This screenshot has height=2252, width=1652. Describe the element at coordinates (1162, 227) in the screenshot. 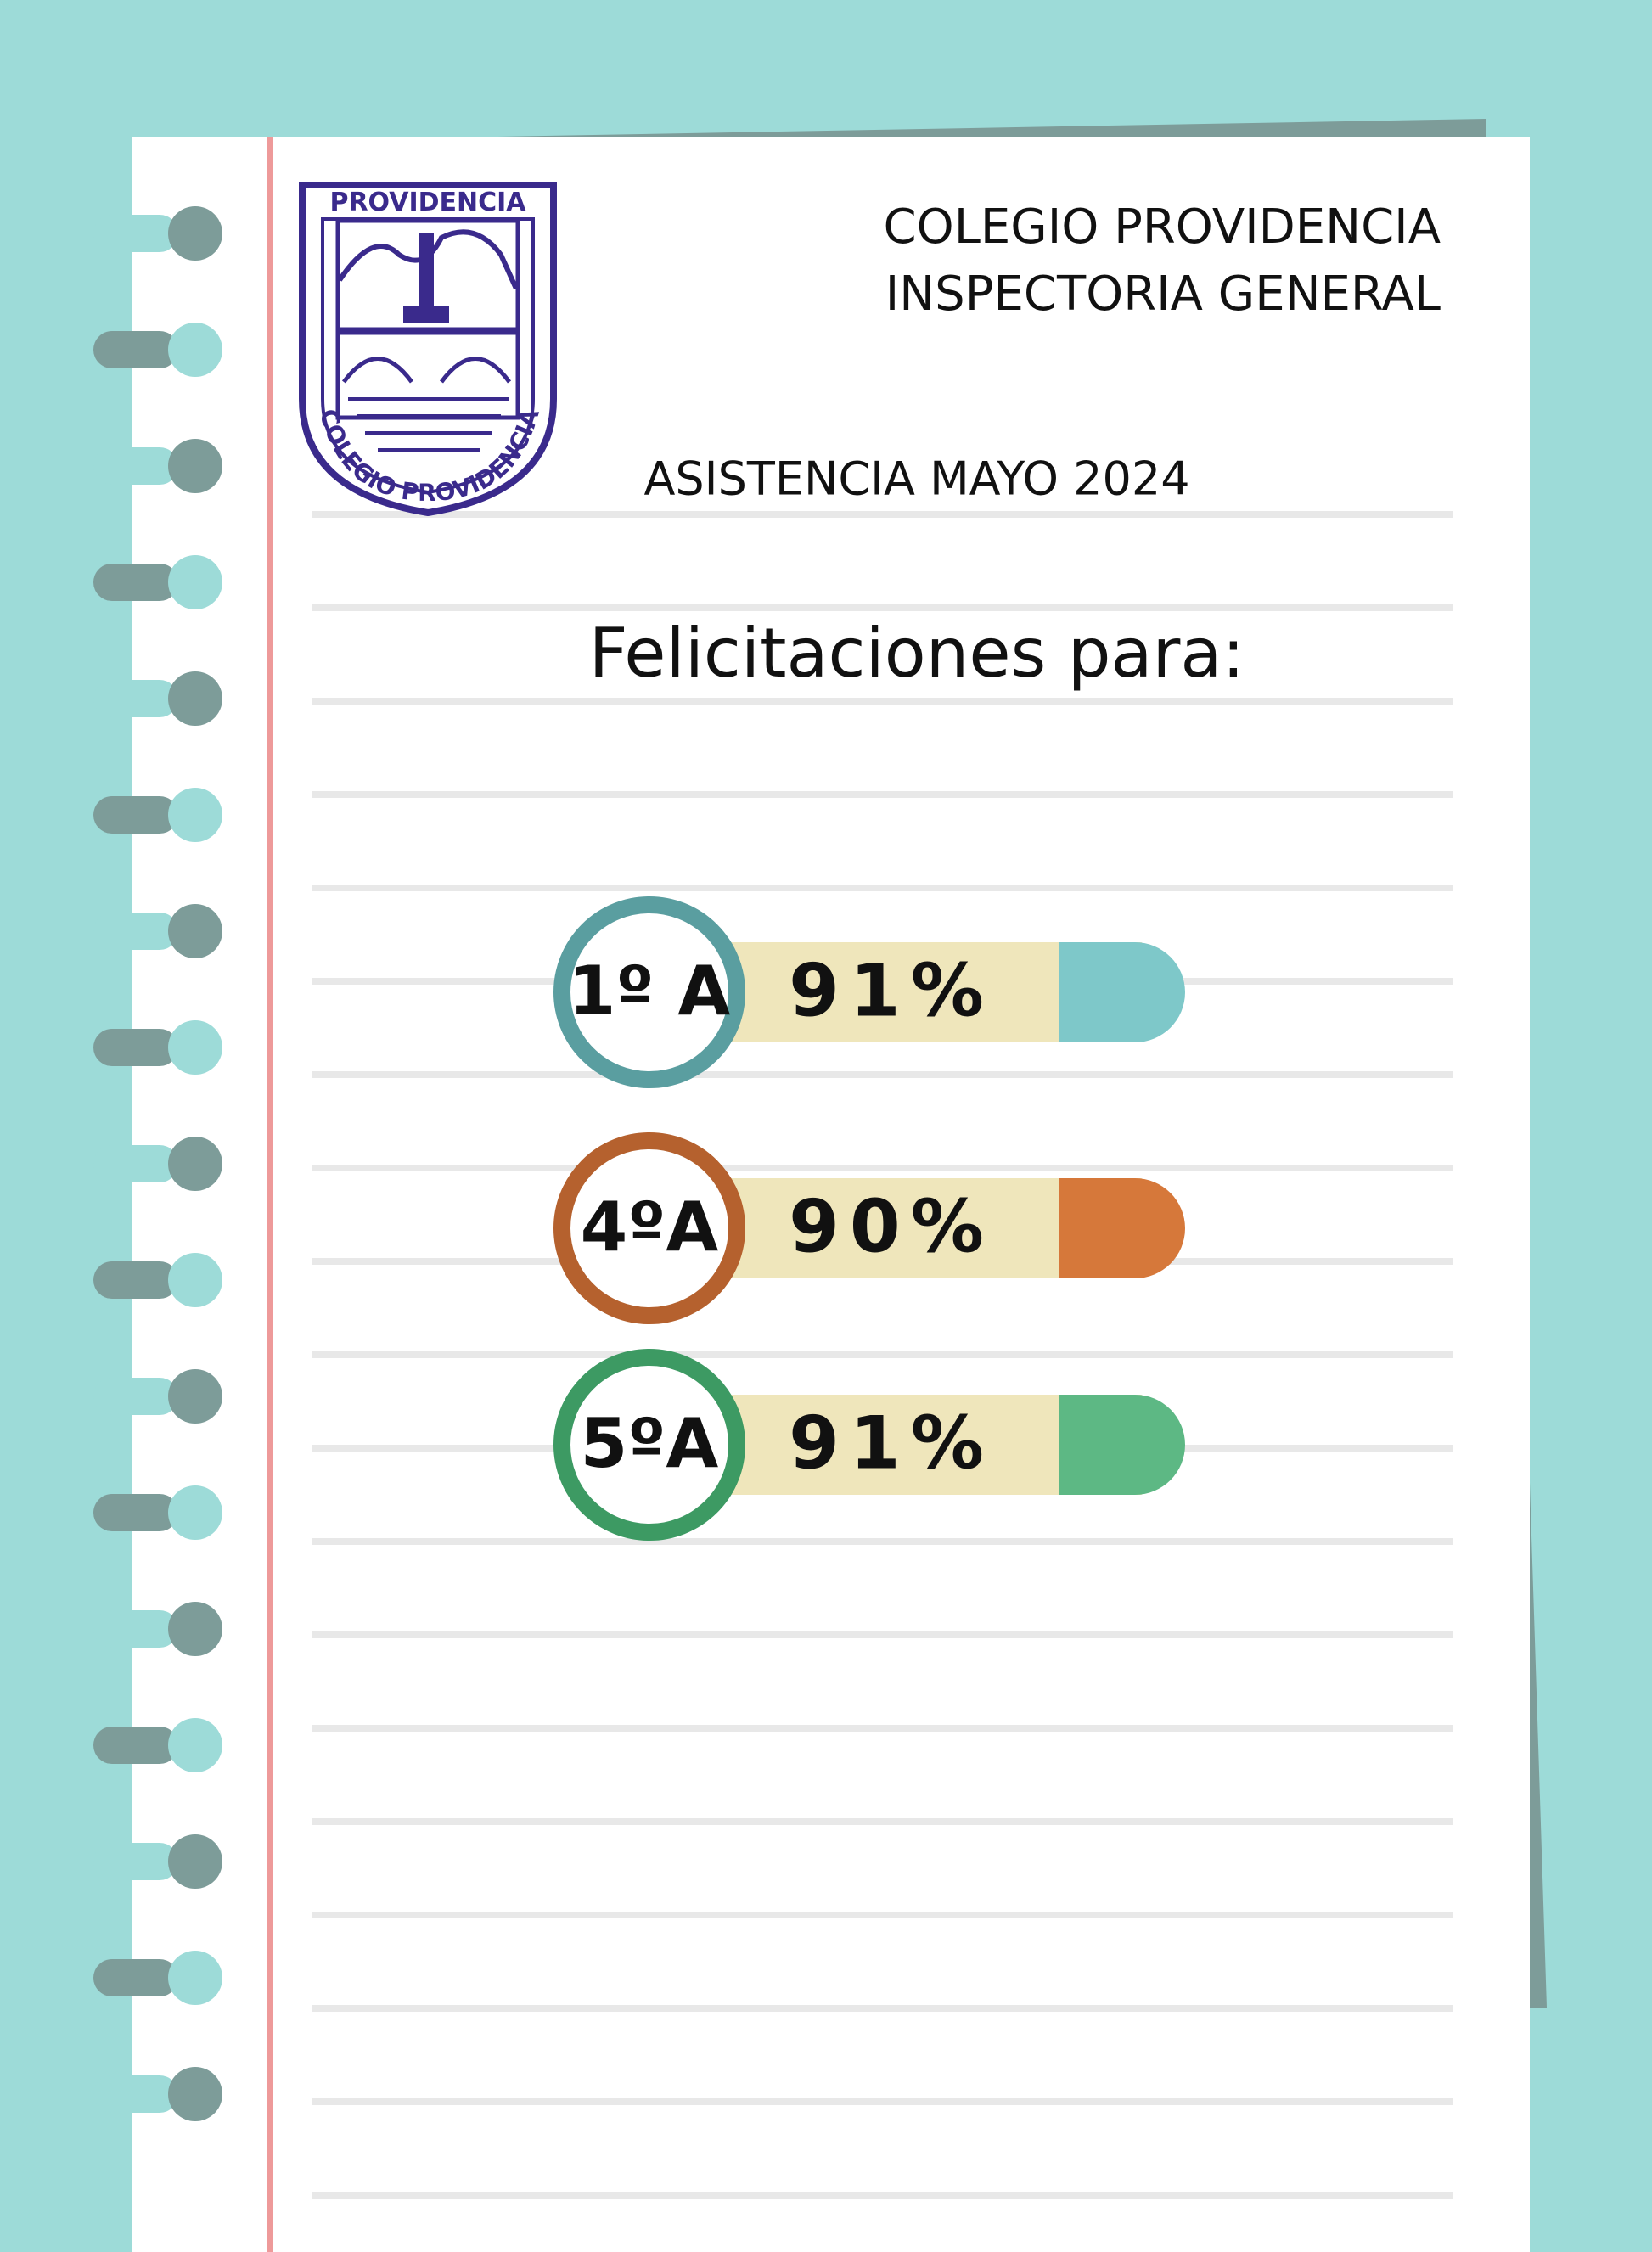

I see `school-name: COLEGIO PROVIDENCIA` at that location.